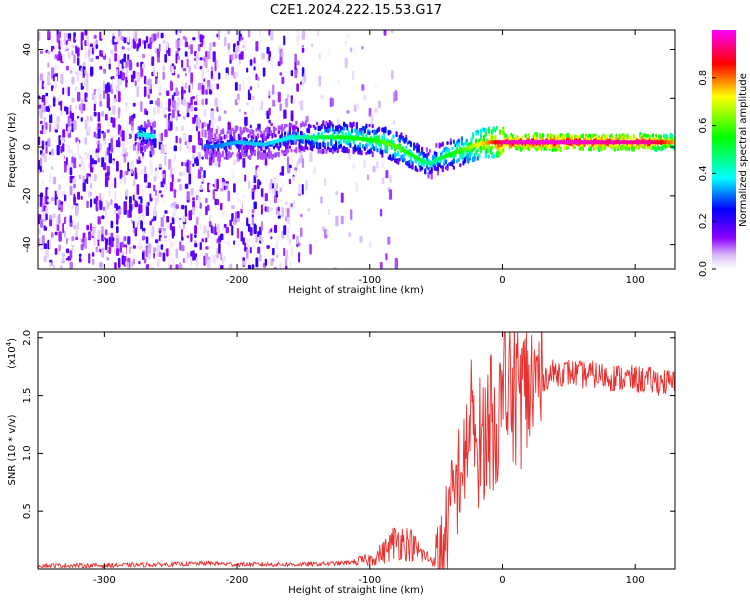 Image resolution: width=750 pixels, height=604 pixels. I want to click on x-tick-label: 0, so click(502, 580).